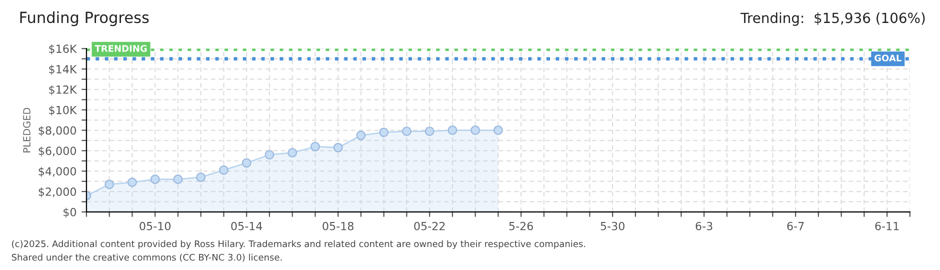  Describe the element at coordinates (63, 111) in the screenshot. I see `y-tick-label: $10K` at that location.